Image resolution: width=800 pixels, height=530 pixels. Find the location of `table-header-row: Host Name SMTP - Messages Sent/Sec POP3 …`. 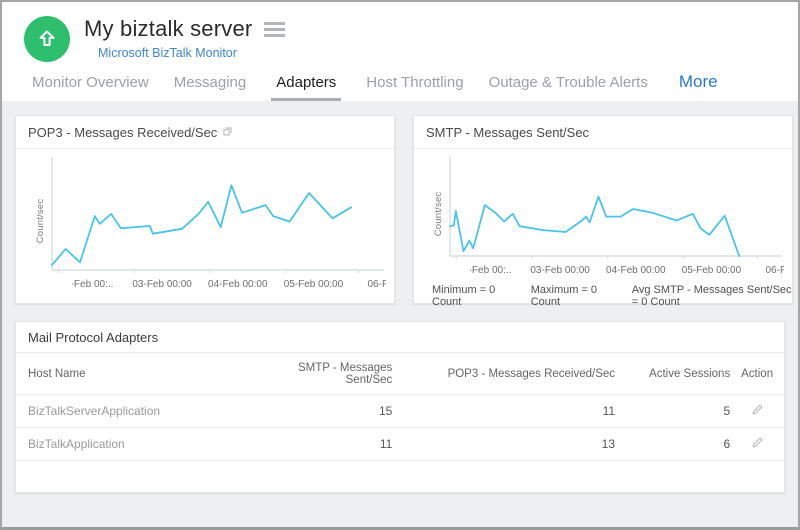

table-header-row: Host Name SMTP - Messages Sent/Sec POP3 … is located at coordinates (400, 374).